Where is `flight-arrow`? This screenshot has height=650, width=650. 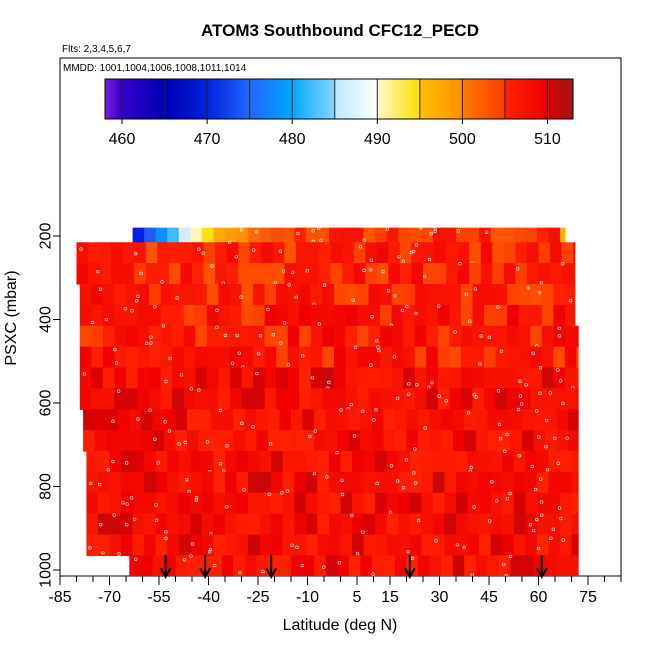
flight-arrow is located at coordinates (165, 567).